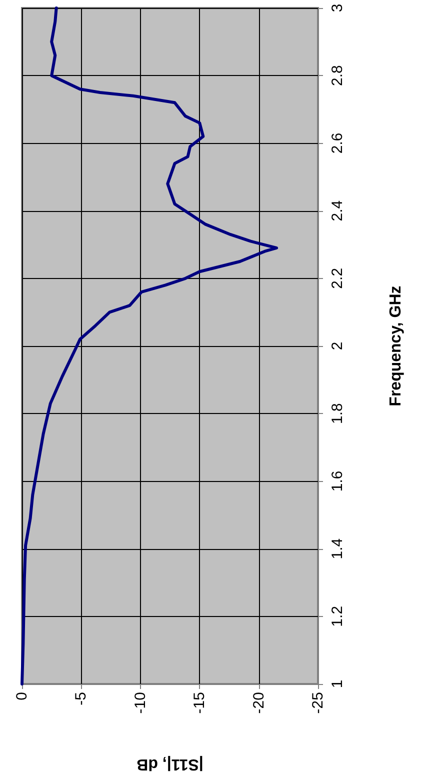  What do you see at coordinates (199, 703) in the screenshot?
I see `x-tick-label: -15` at bounding box center [199, 703].